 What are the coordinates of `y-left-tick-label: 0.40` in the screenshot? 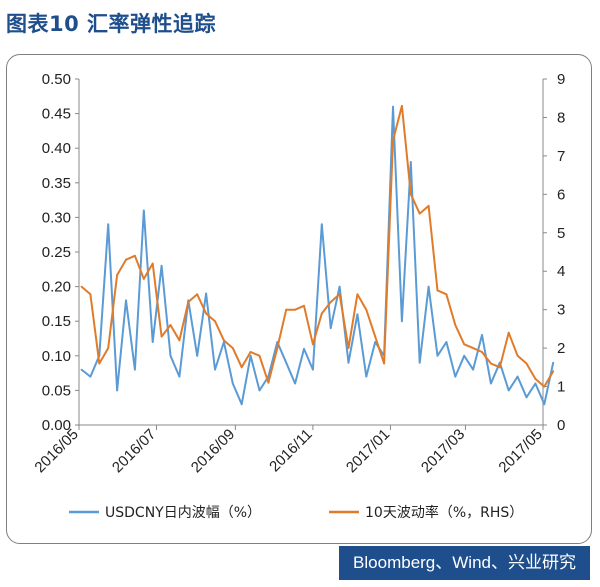 It's located at (56, 148).